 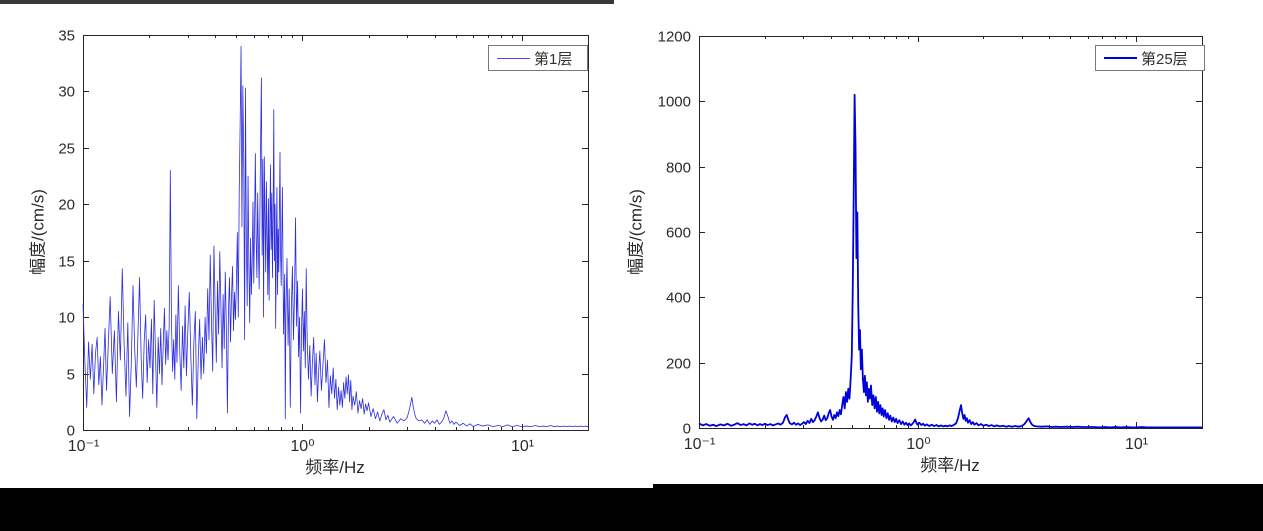 What do you see at coordinates (918, 444) in the screenshot?
I see `floor-25-x-tick-label: 10⁰` at bounding box center [918, 444].